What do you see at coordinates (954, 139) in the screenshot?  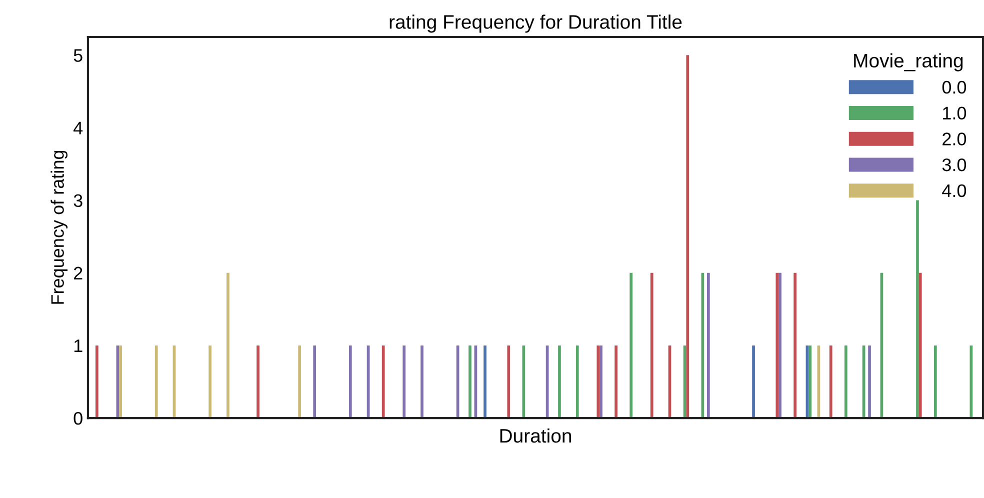 I see `legend-label: 2.0` at bounding box center [954, 139].